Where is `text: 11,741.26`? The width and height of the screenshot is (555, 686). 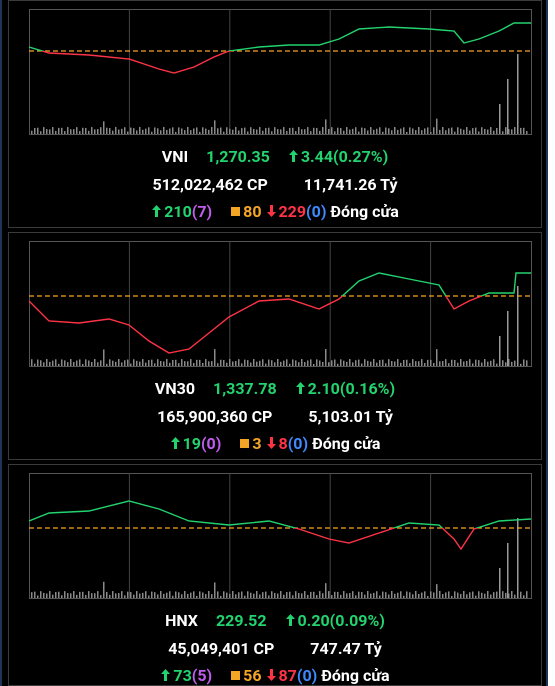
text: 11,741.26 is located at coordinates (340, 184).